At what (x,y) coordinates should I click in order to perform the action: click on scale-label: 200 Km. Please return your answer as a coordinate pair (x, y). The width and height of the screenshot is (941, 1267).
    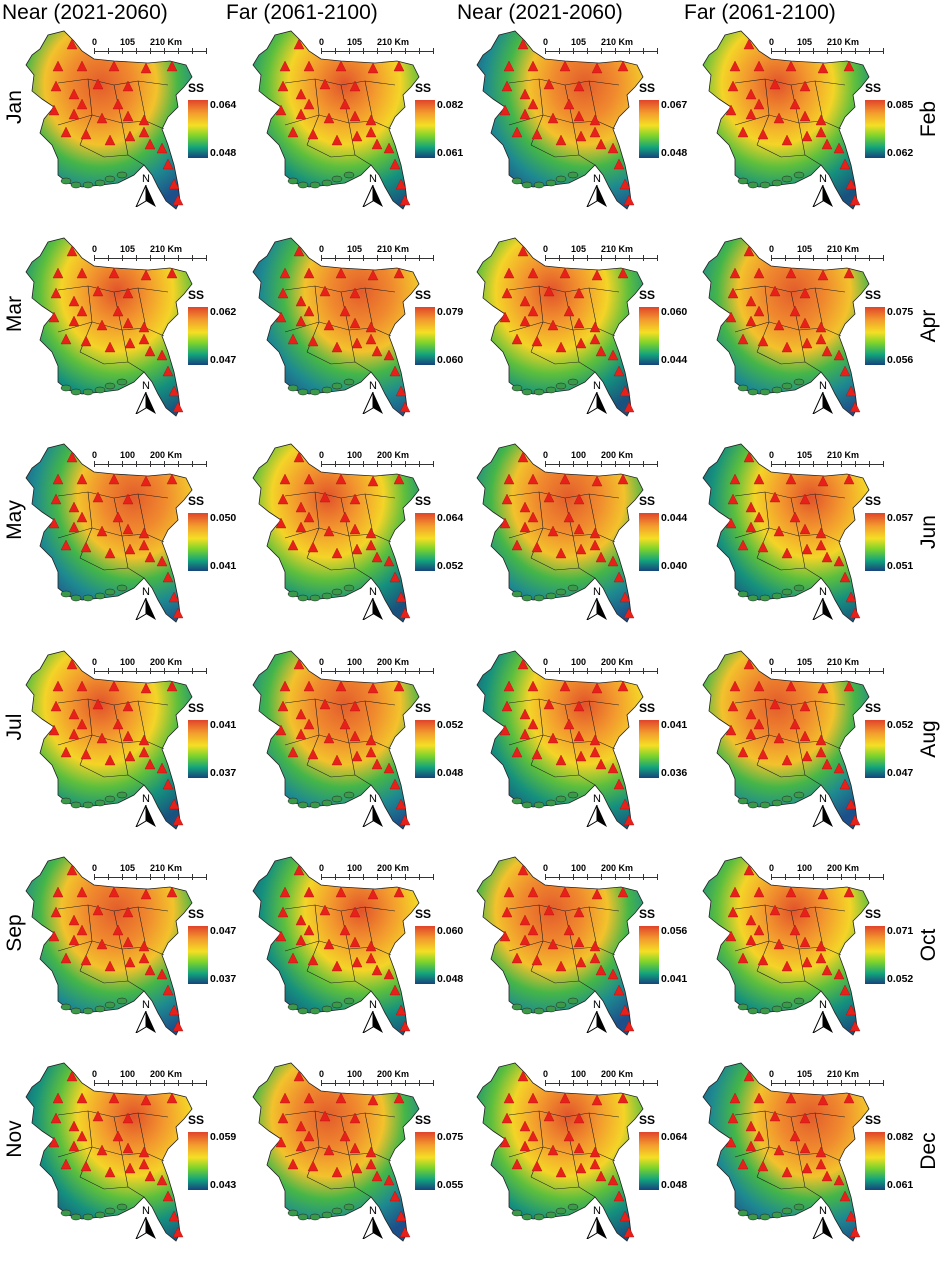
    Looking at the image, I should click on (166, 455).